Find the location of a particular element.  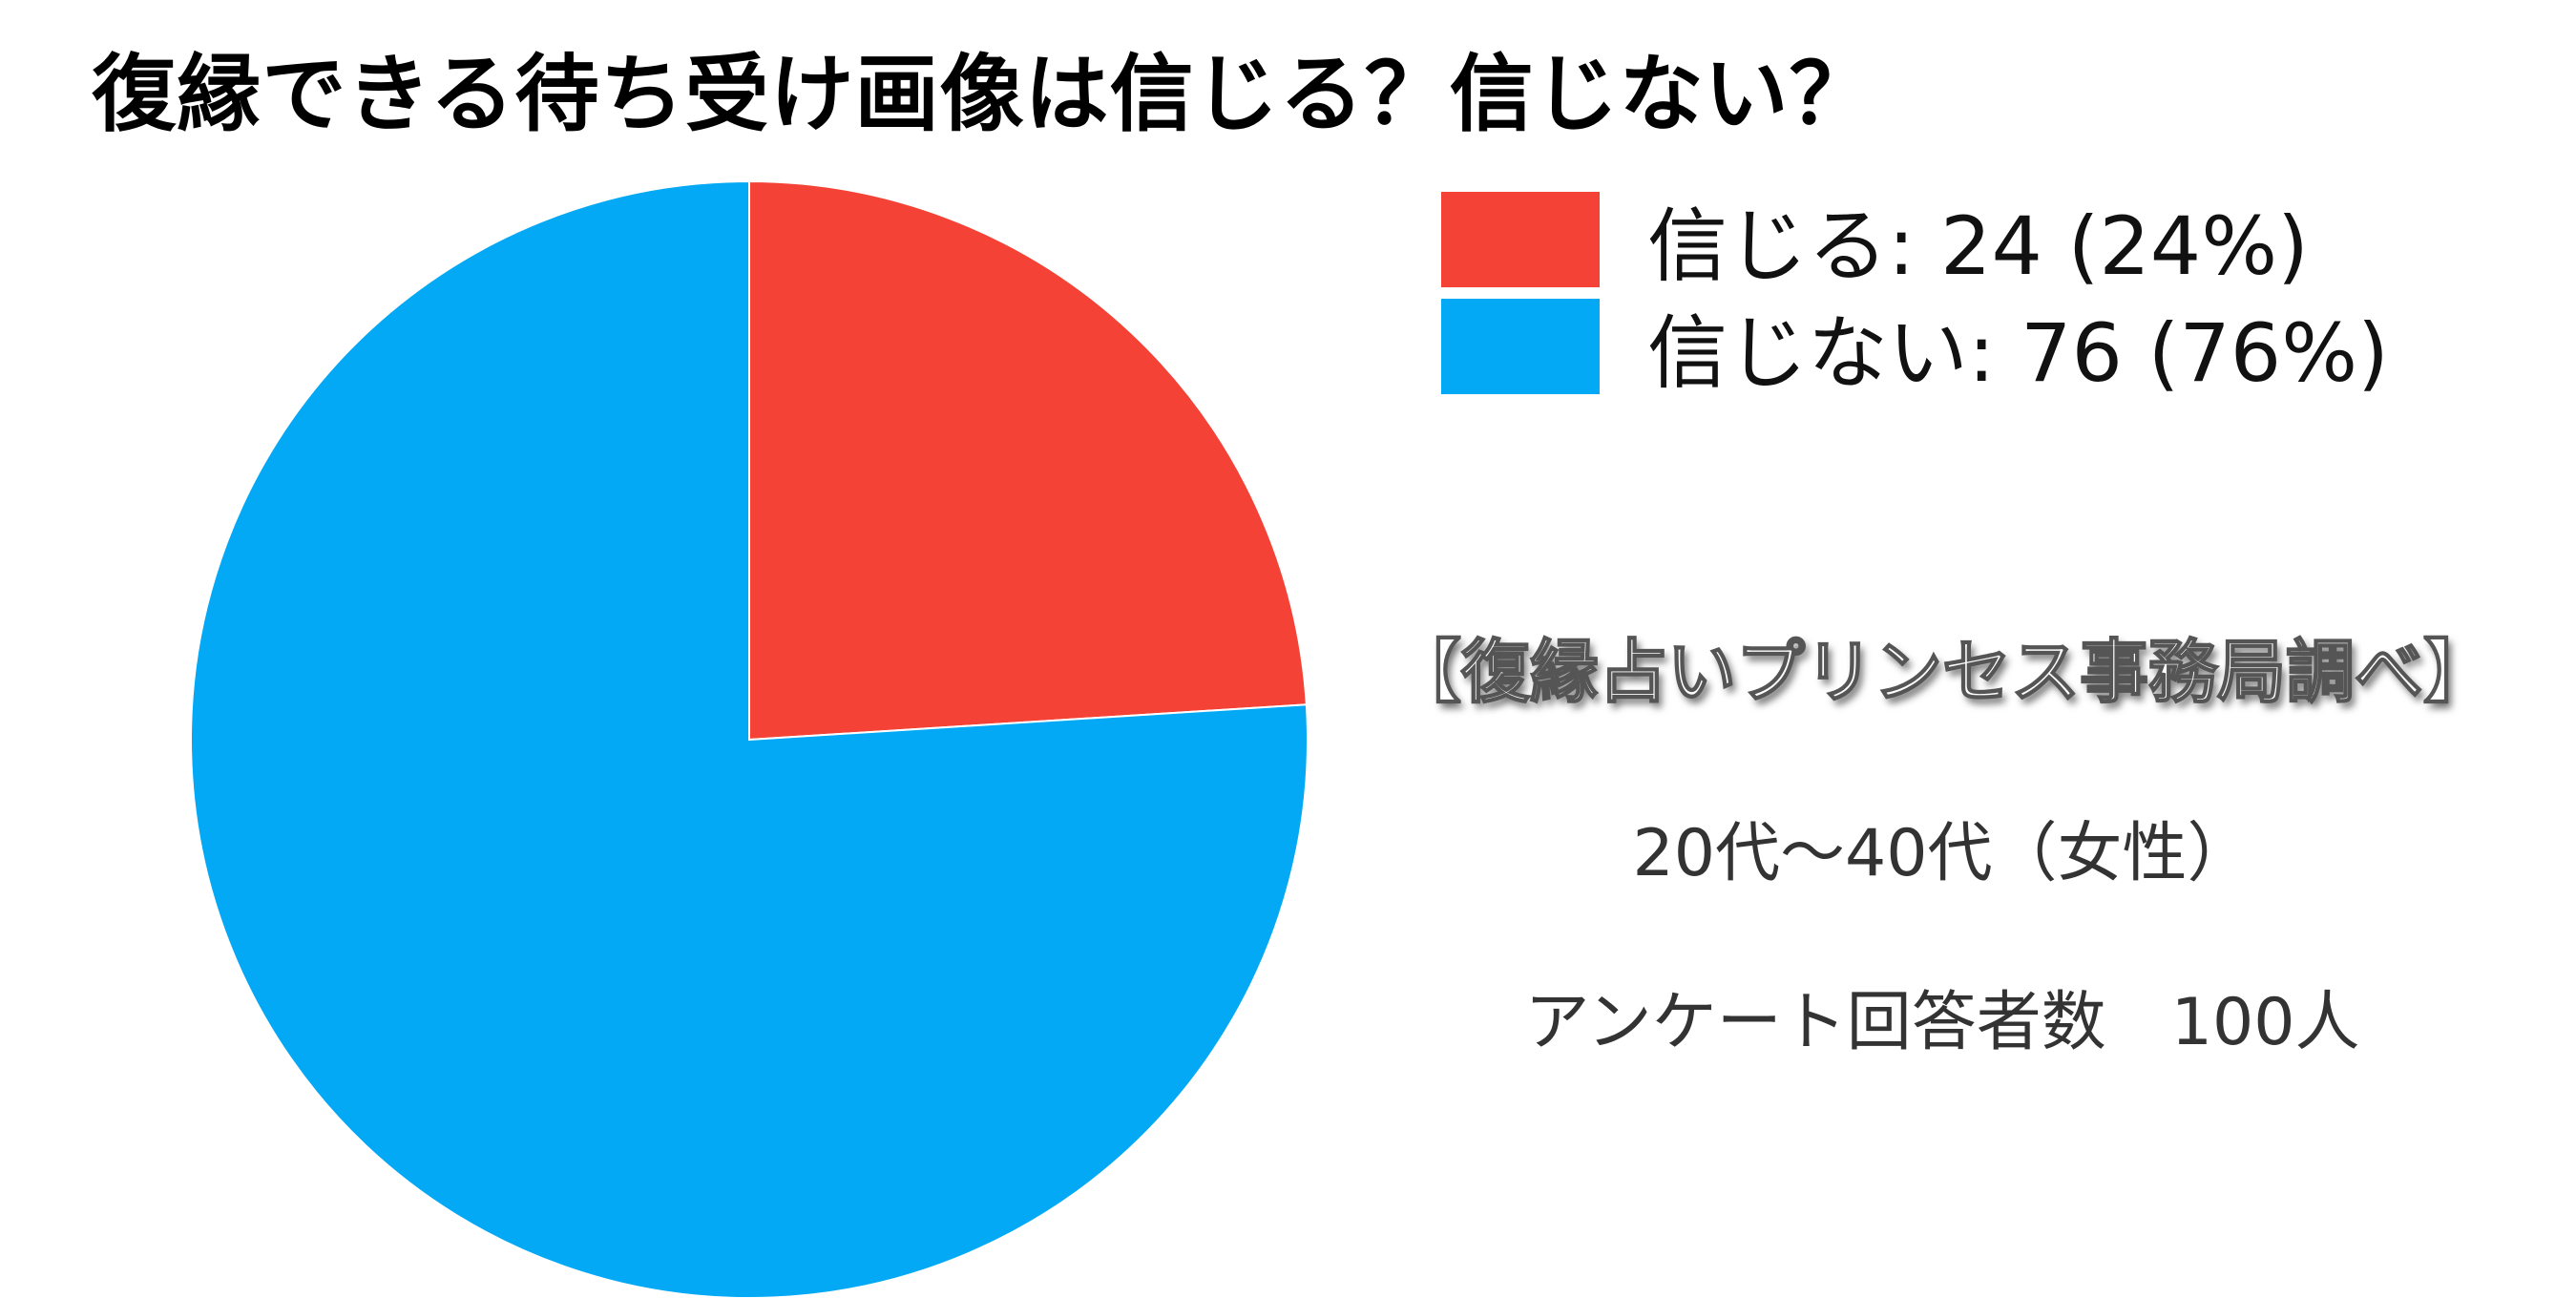

legend-label-0: 信じる: 24 (24%) is located at coordinates (1978, 246).